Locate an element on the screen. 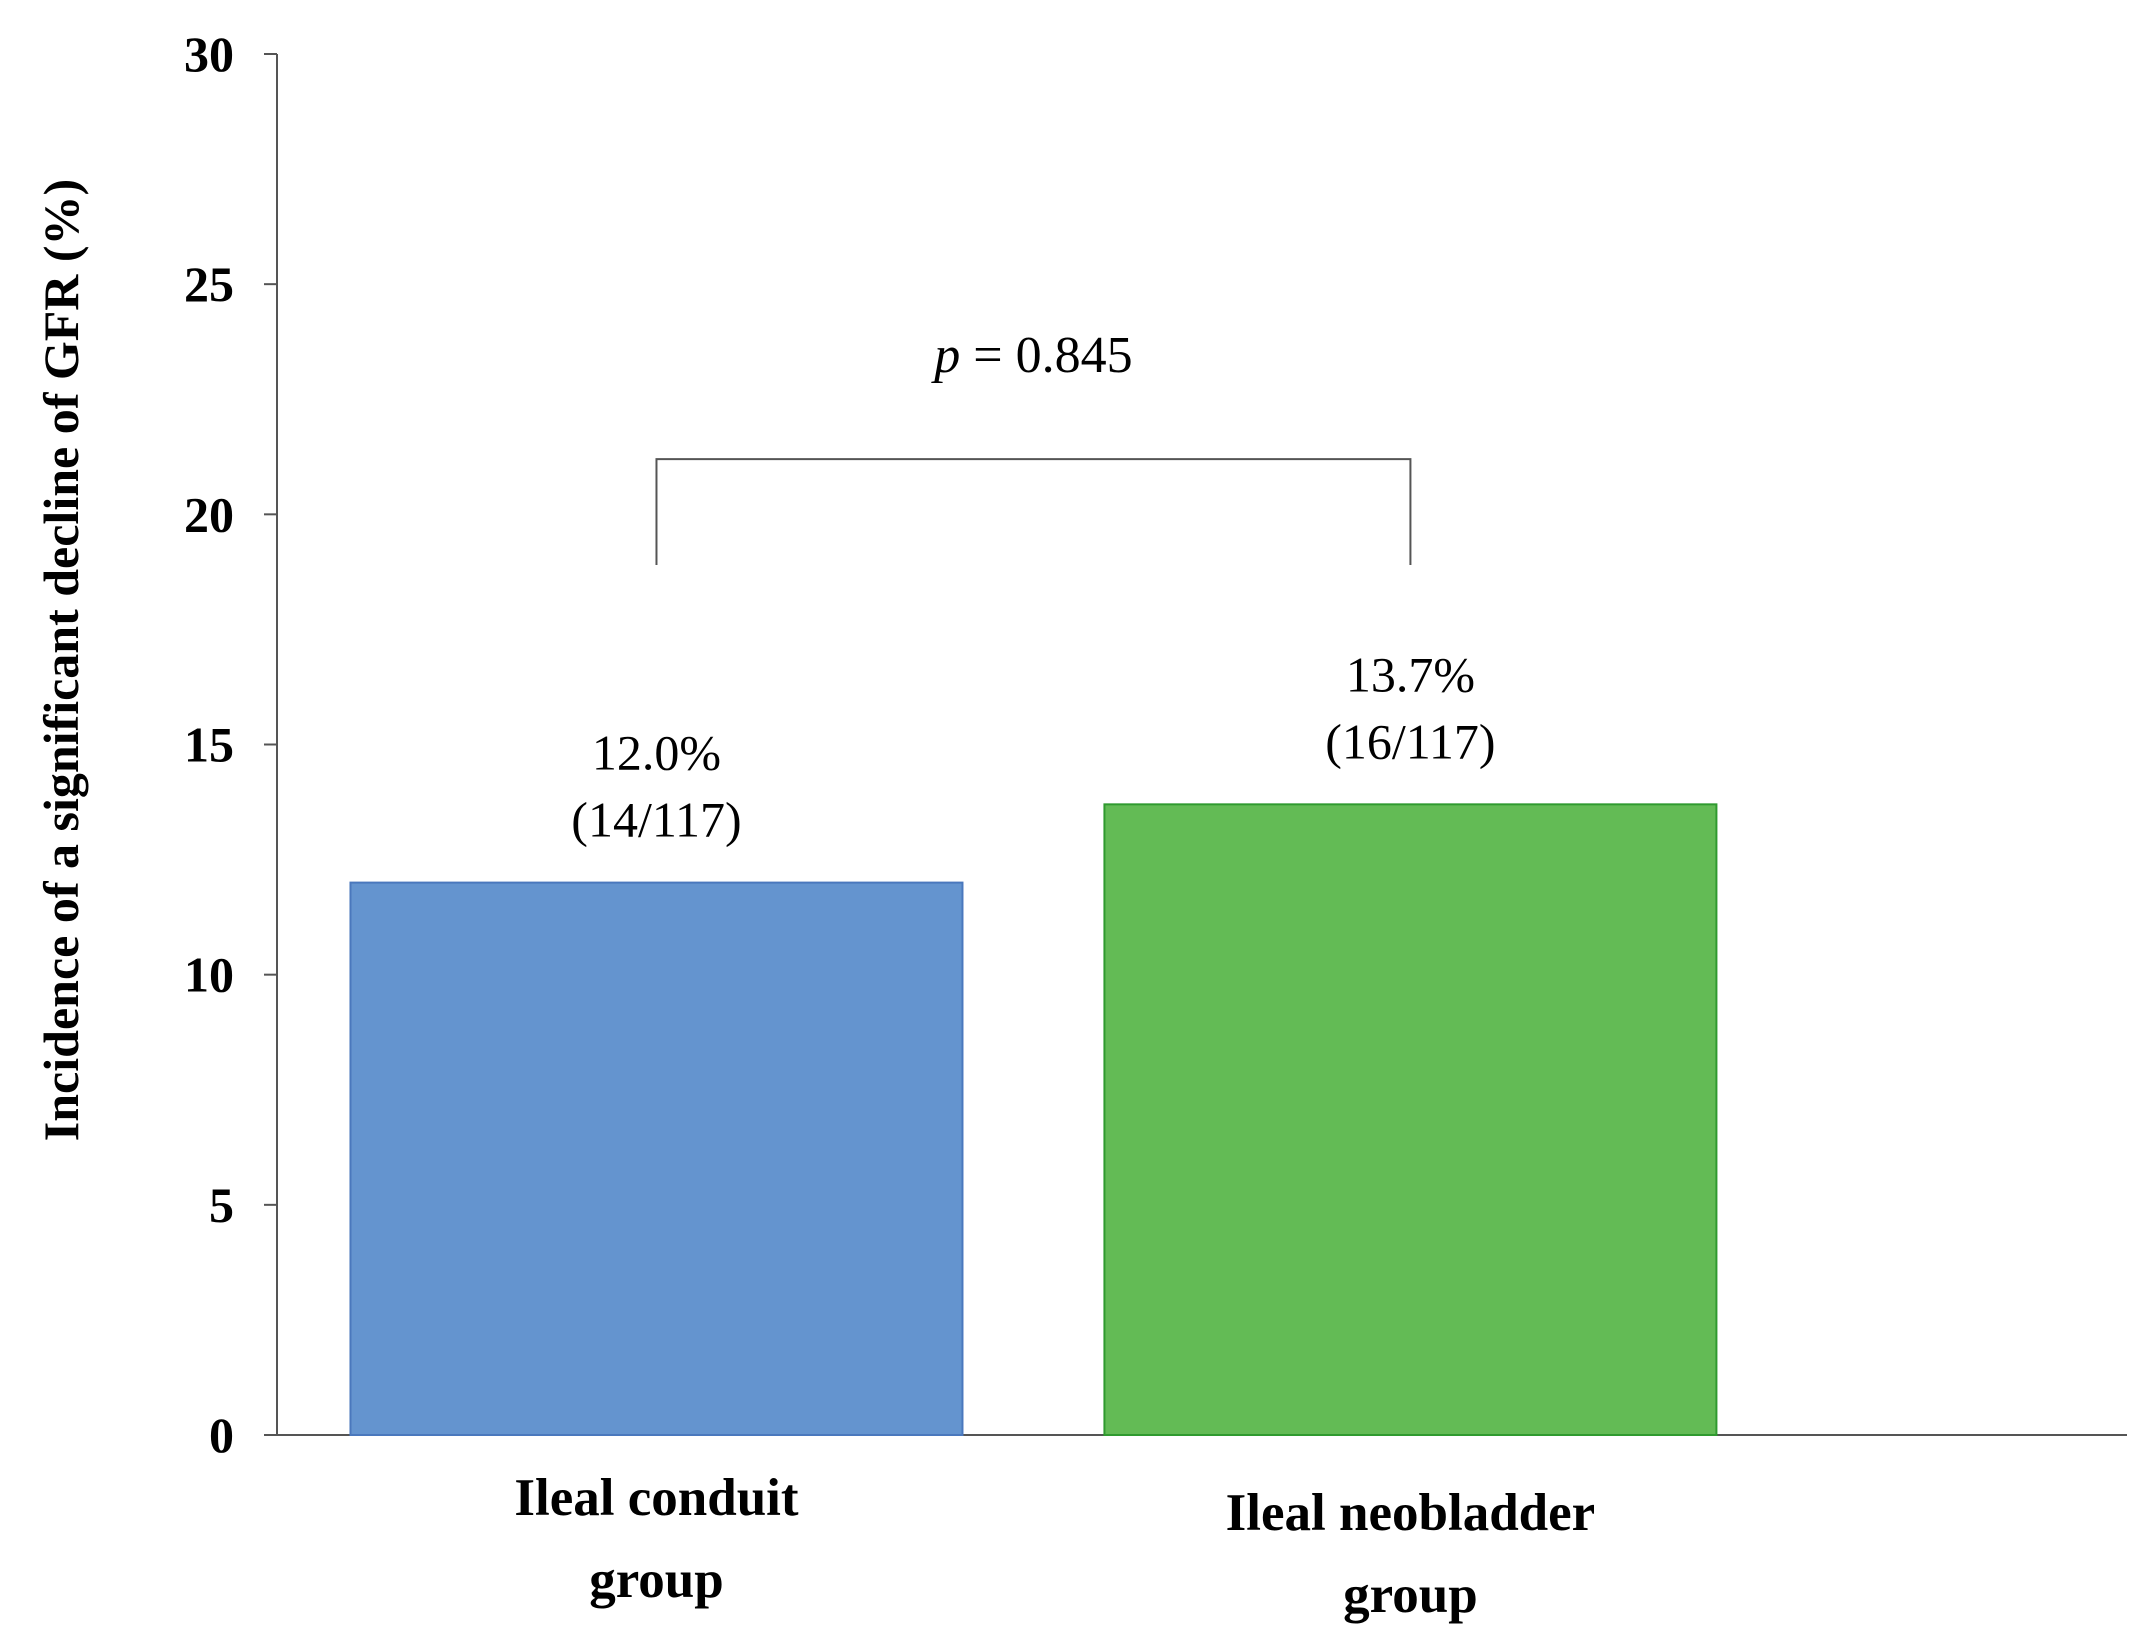 The height and width of the screenshot is (1646, 2147). p-symbol: p is located at coordinates (945, 355).